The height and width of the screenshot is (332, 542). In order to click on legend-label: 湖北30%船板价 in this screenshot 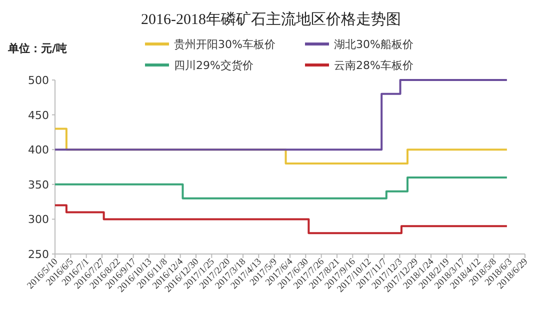, I will do `click(374, 44)`.